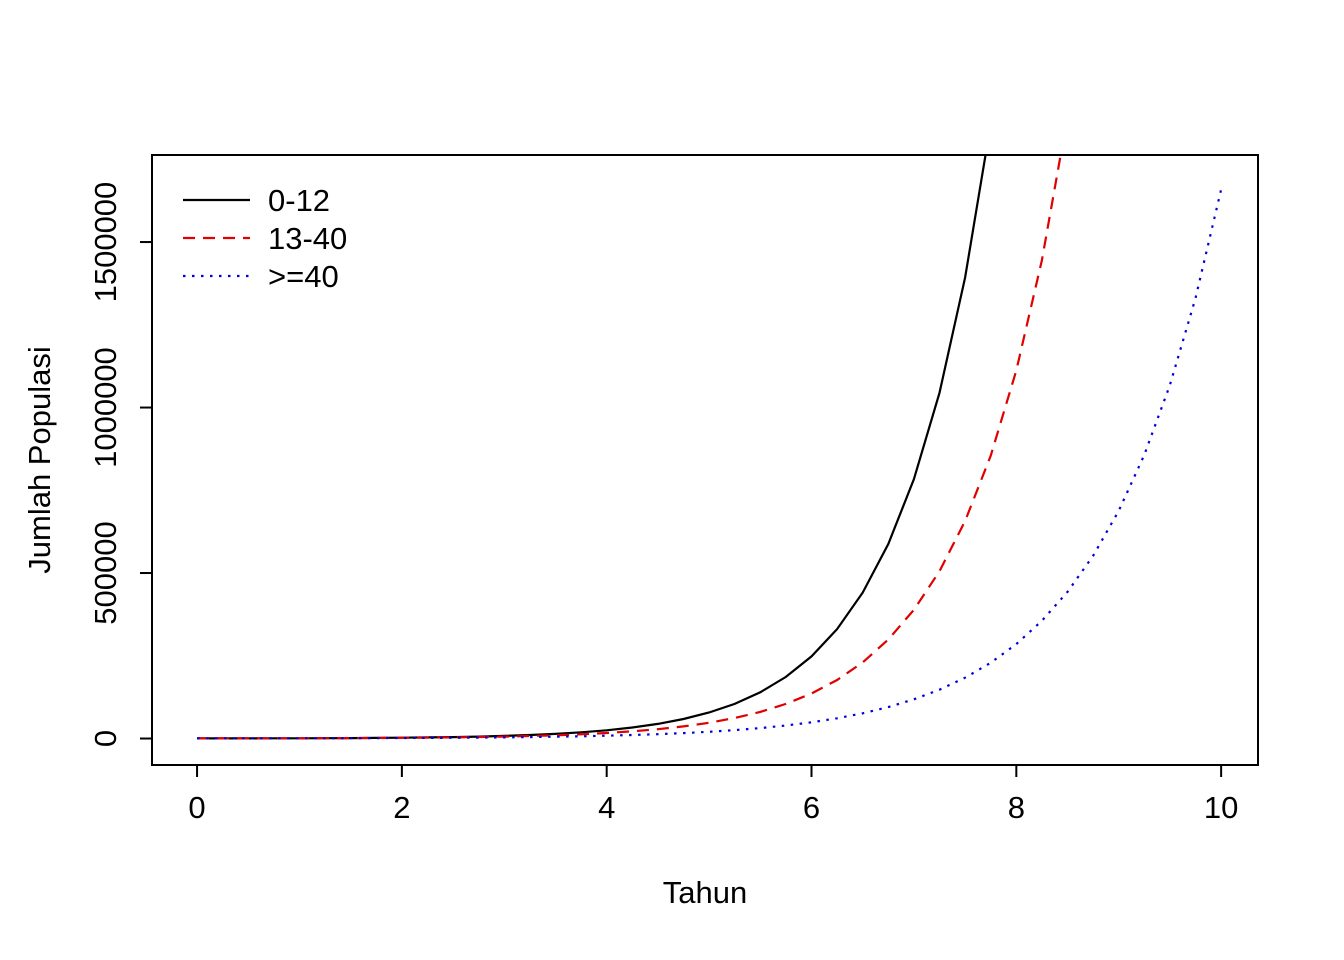 The width and height of the screenshot is (1344, 960). I want to click on legend-label-1: 13-40, so click(307, 238).